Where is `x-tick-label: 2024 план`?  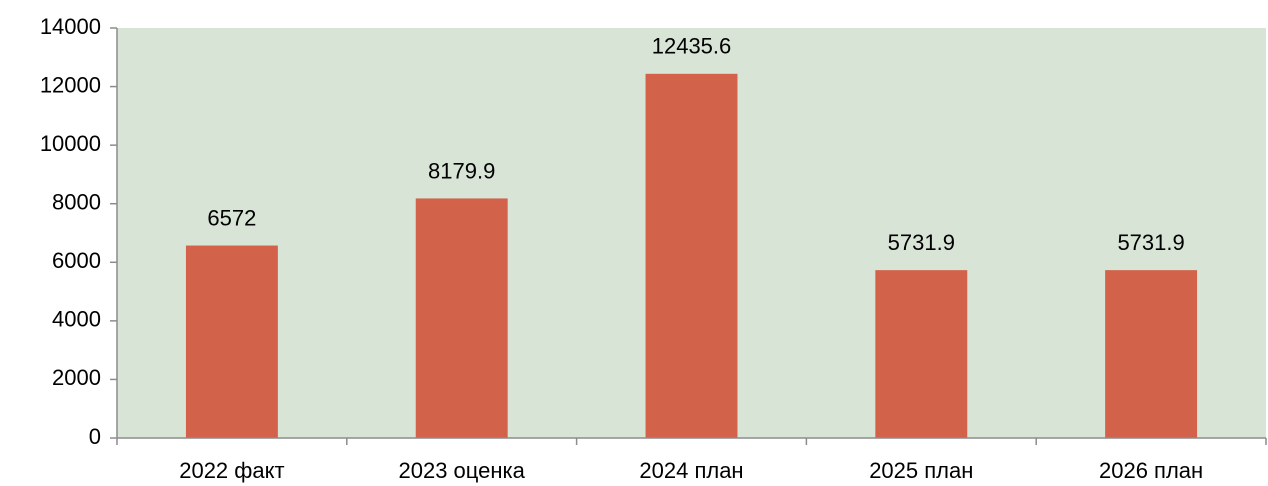 x-tick-label: 2024 план is located at coordinates (691, 470).